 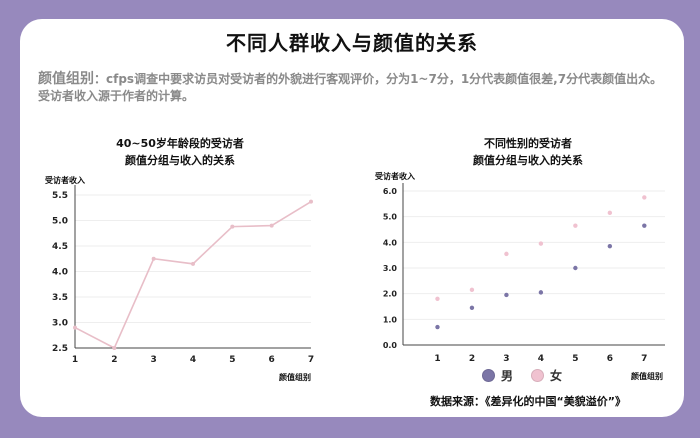 I want to click on scatter-chart-title-line1: 不同性别的受访者, so click(x=528, y=143).